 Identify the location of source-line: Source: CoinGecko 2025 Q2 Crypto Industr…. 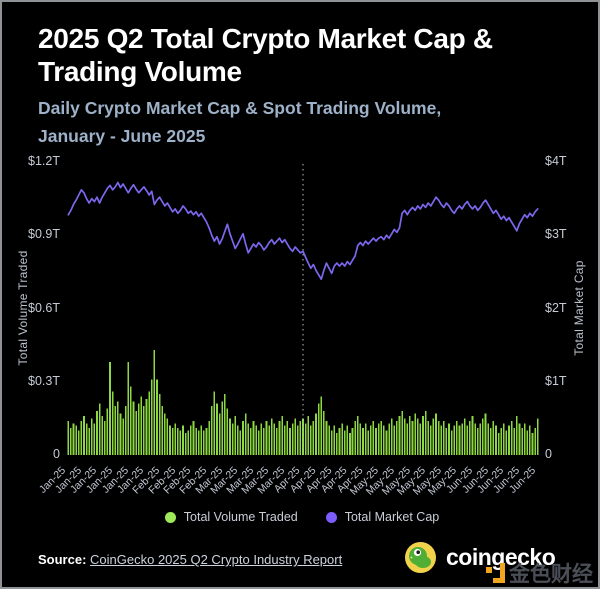
(190, 559).